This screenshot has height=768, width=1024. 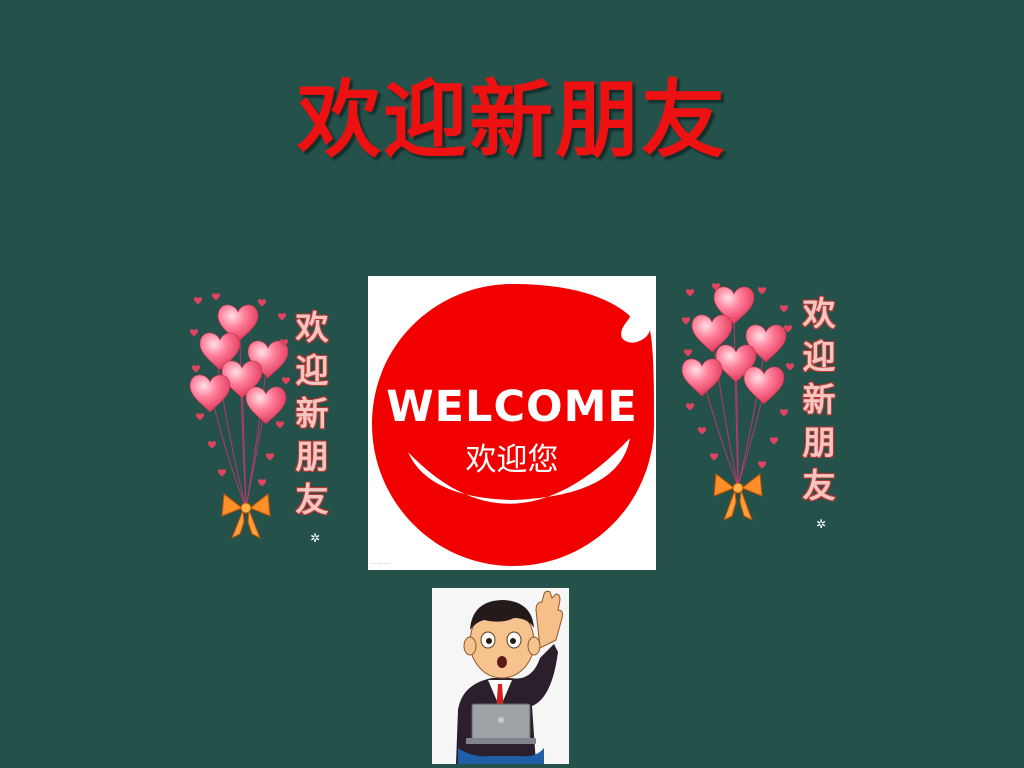 I want to click on right-sticker-char: 新, so click(x=819, y=399).